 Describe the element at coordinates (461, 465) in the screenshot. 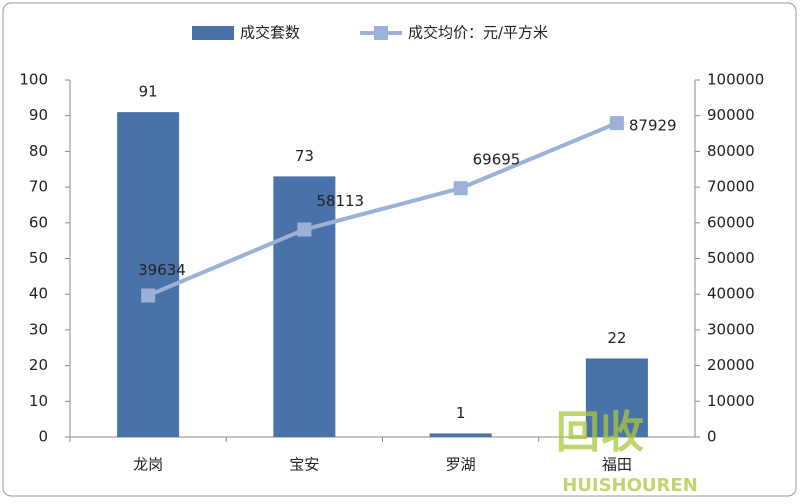

I see `x-tick-label: 罗湖` at that location.